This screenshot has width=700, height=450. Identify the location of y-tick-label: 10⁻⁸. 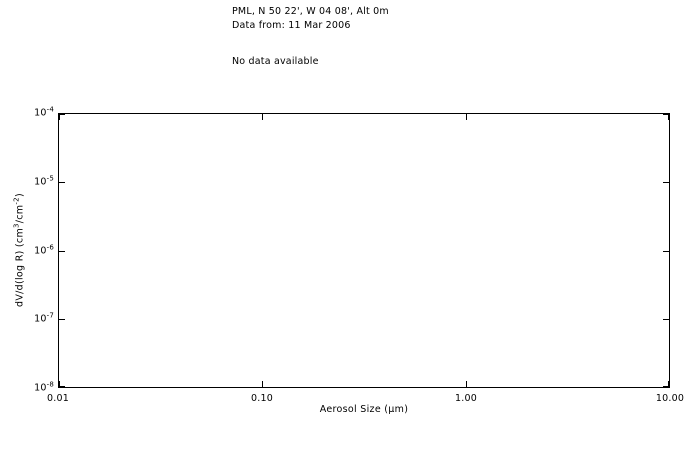
(44, 387).